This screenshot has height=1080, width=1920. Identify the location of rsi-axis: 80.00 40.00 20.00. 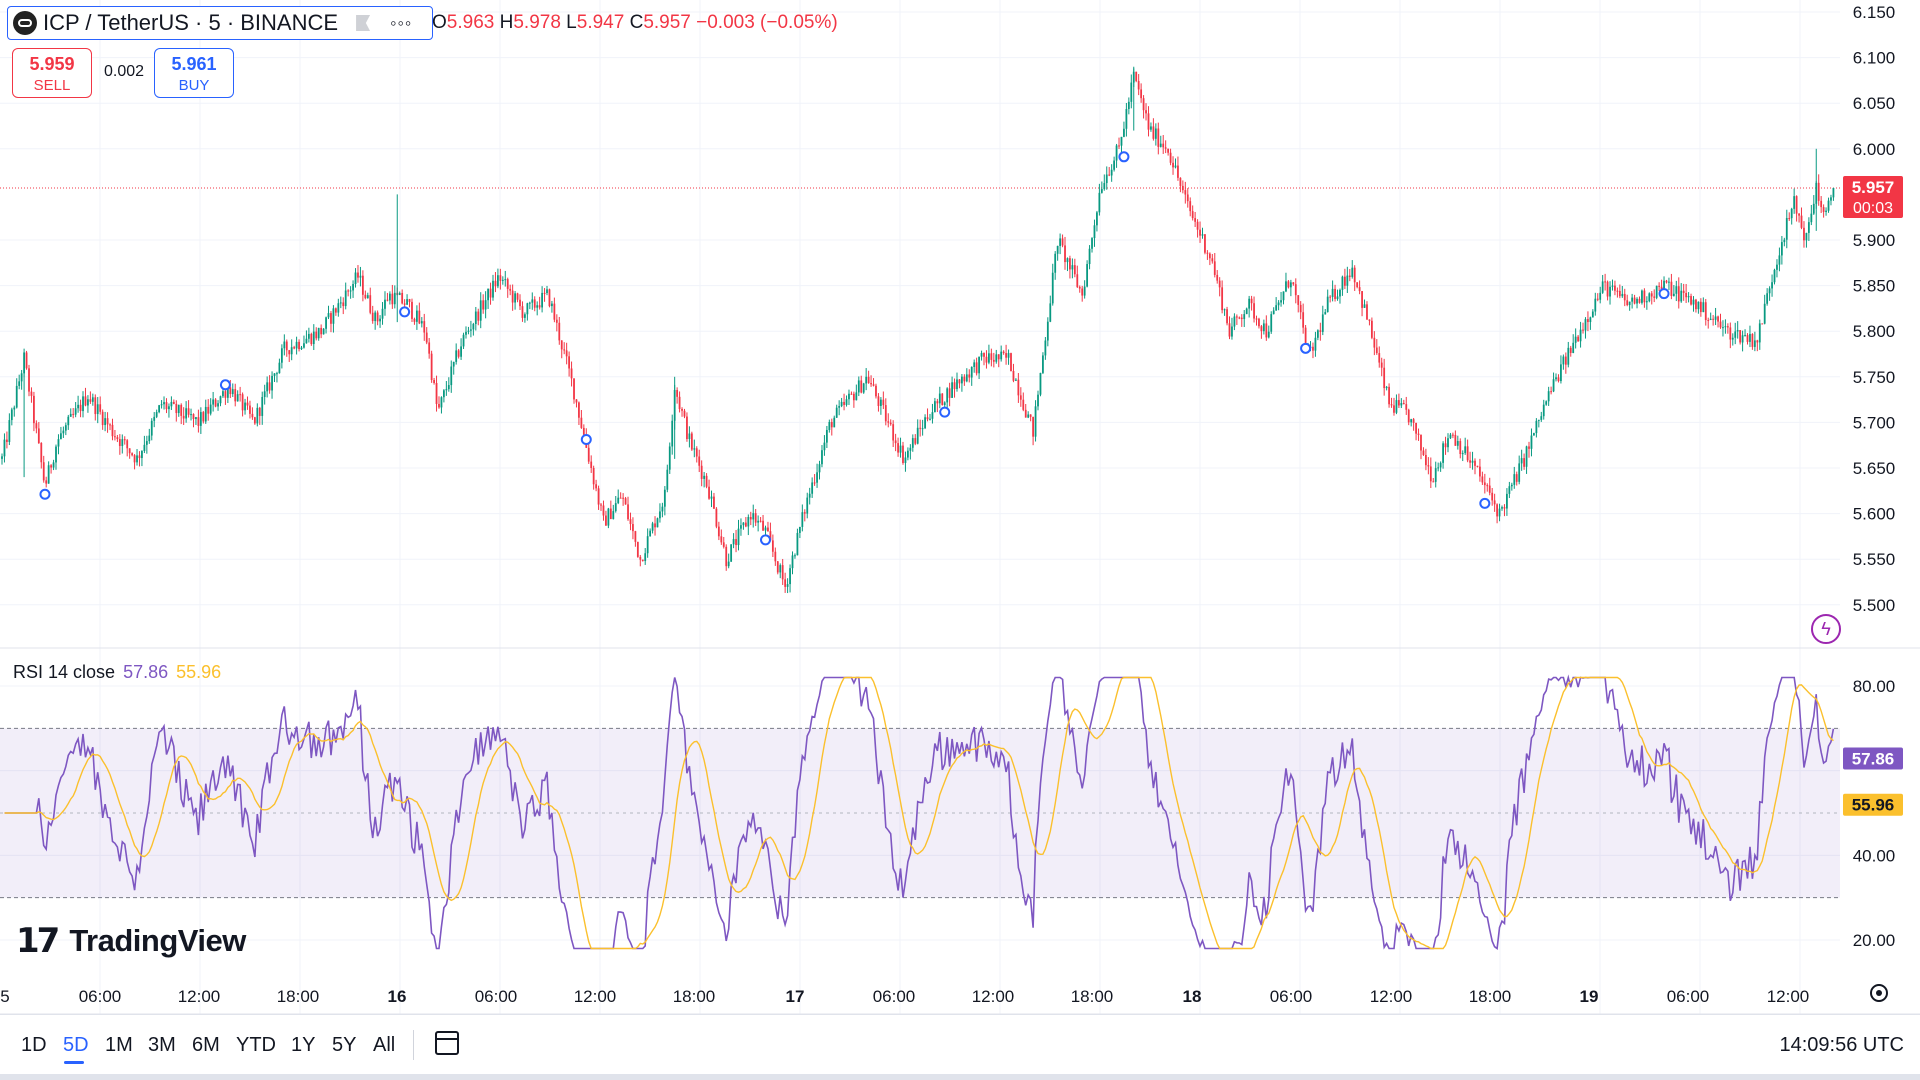
(1874, 813).